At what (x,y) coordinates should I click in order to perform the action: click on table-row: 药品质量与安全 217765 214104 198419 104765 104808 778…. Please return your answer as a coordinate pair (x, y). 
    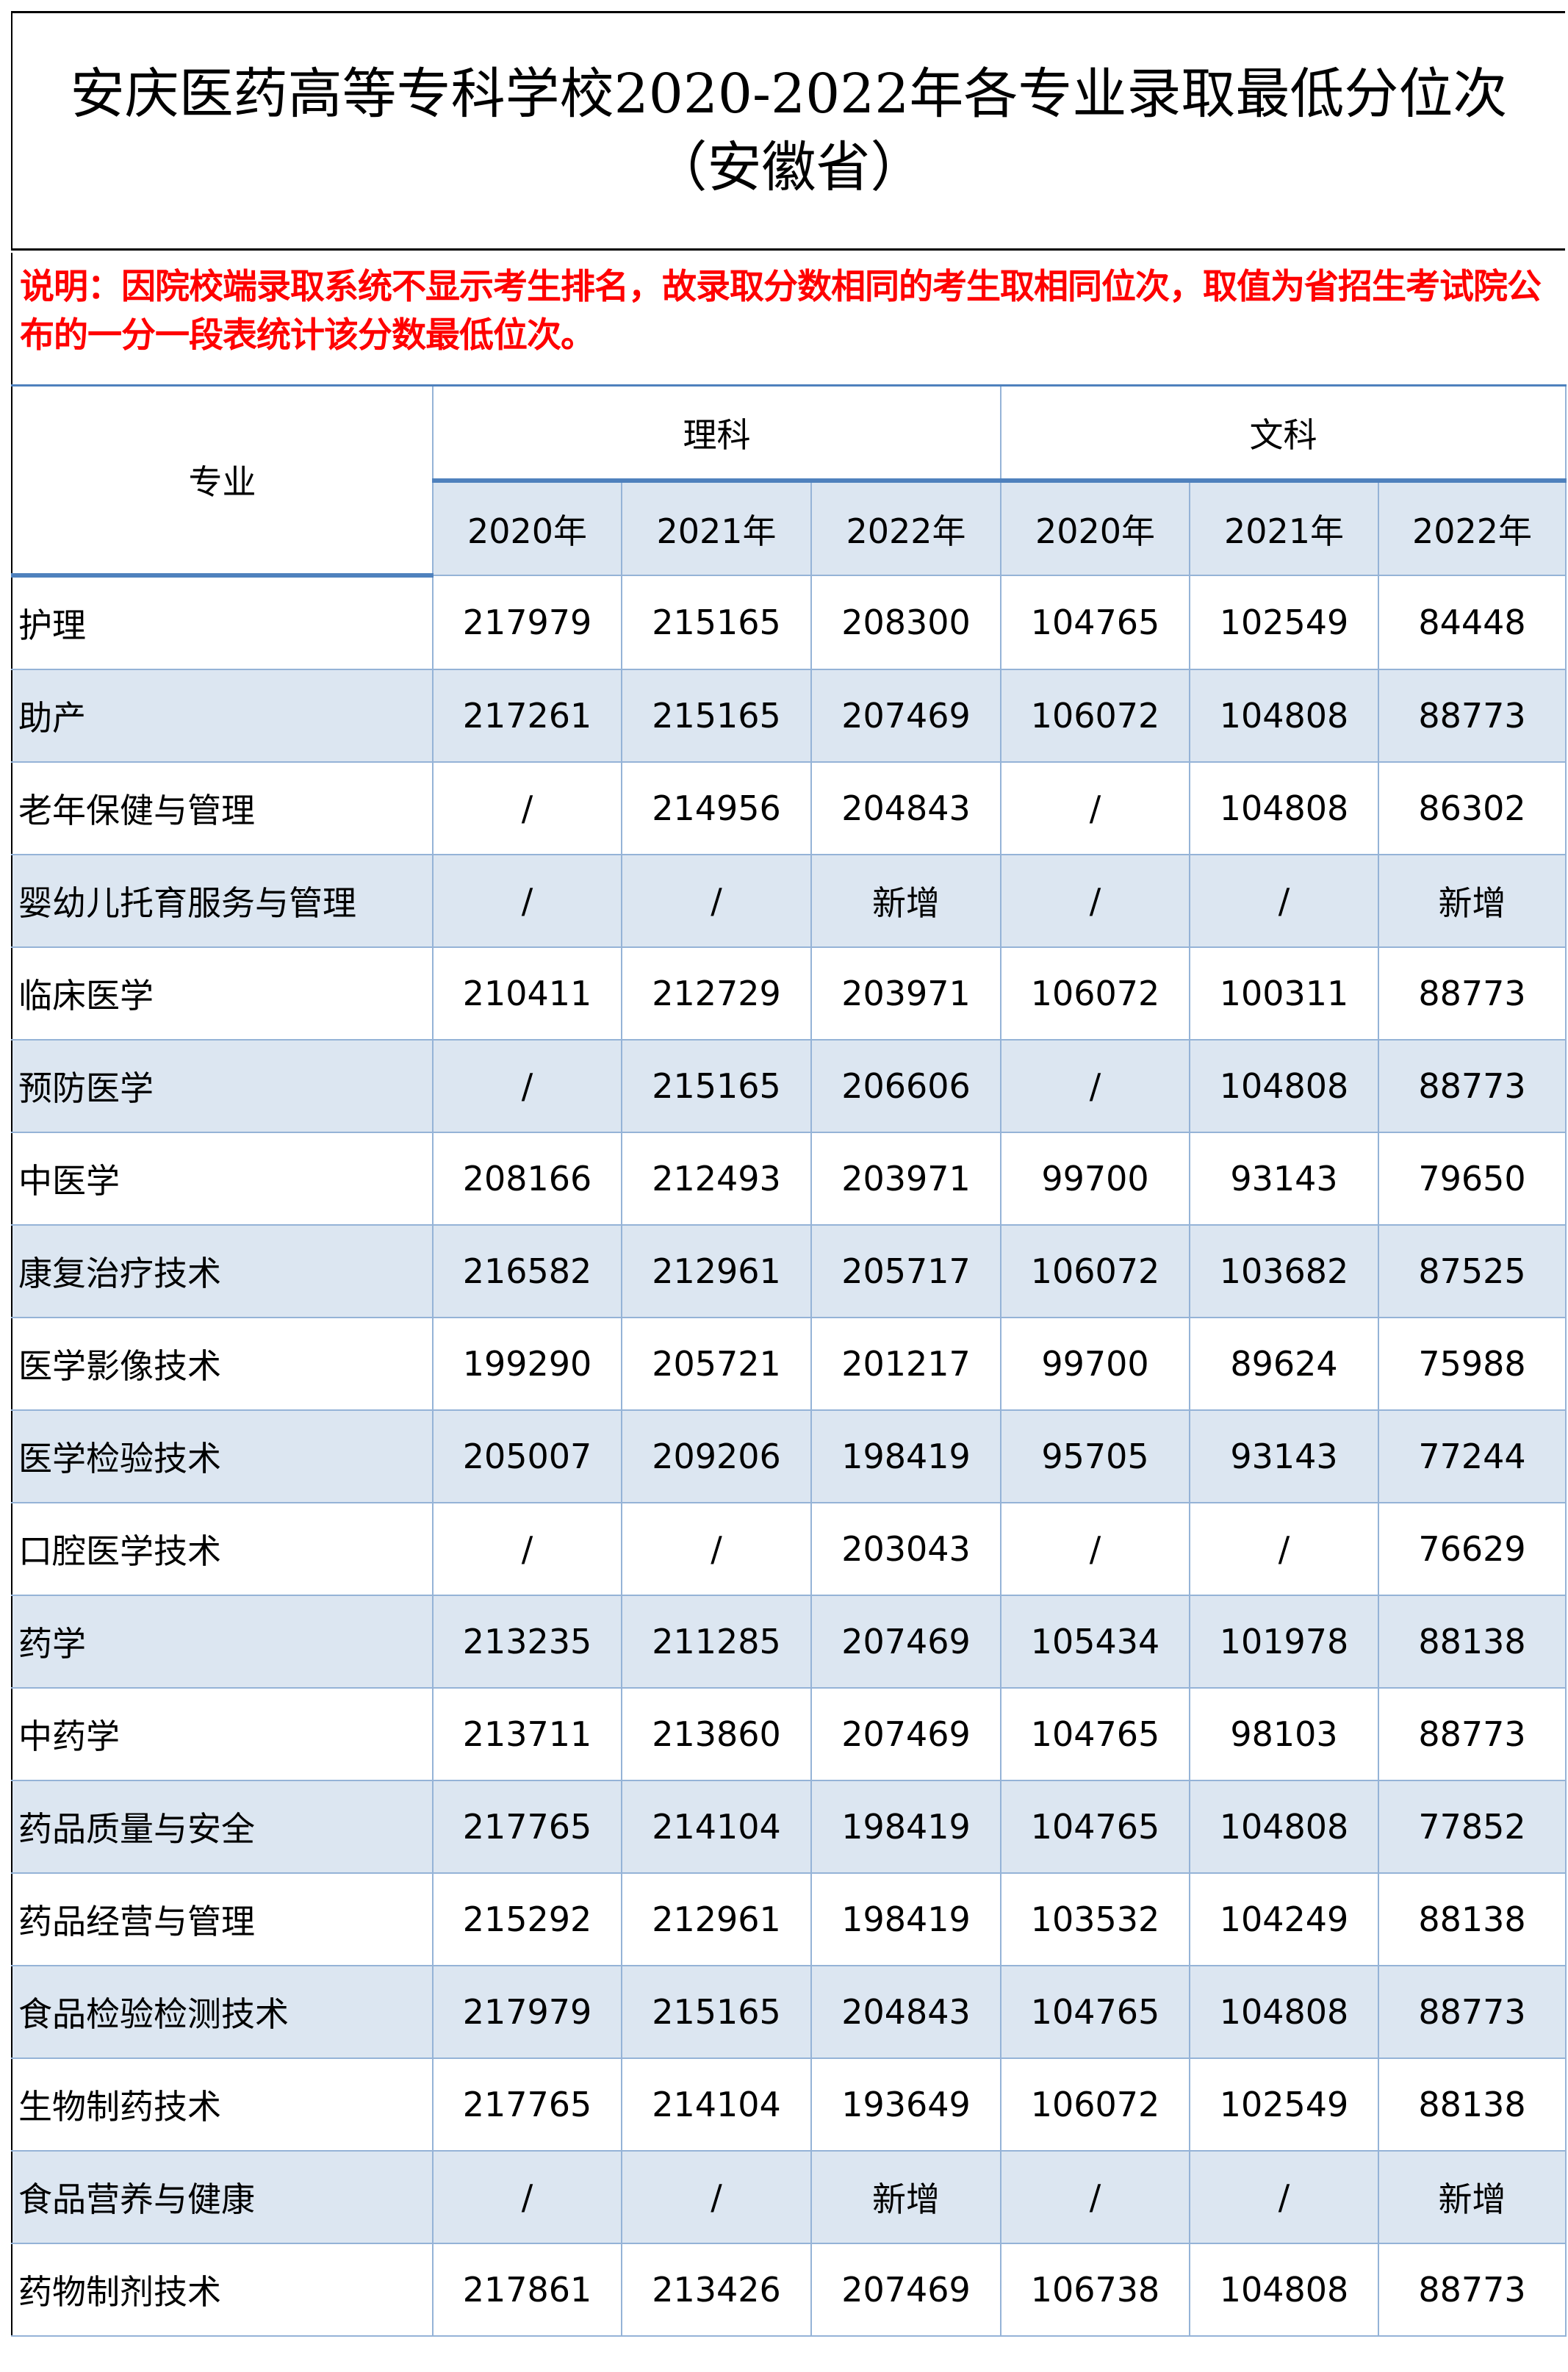
    Looking at the image, I should click on (789, 1827).